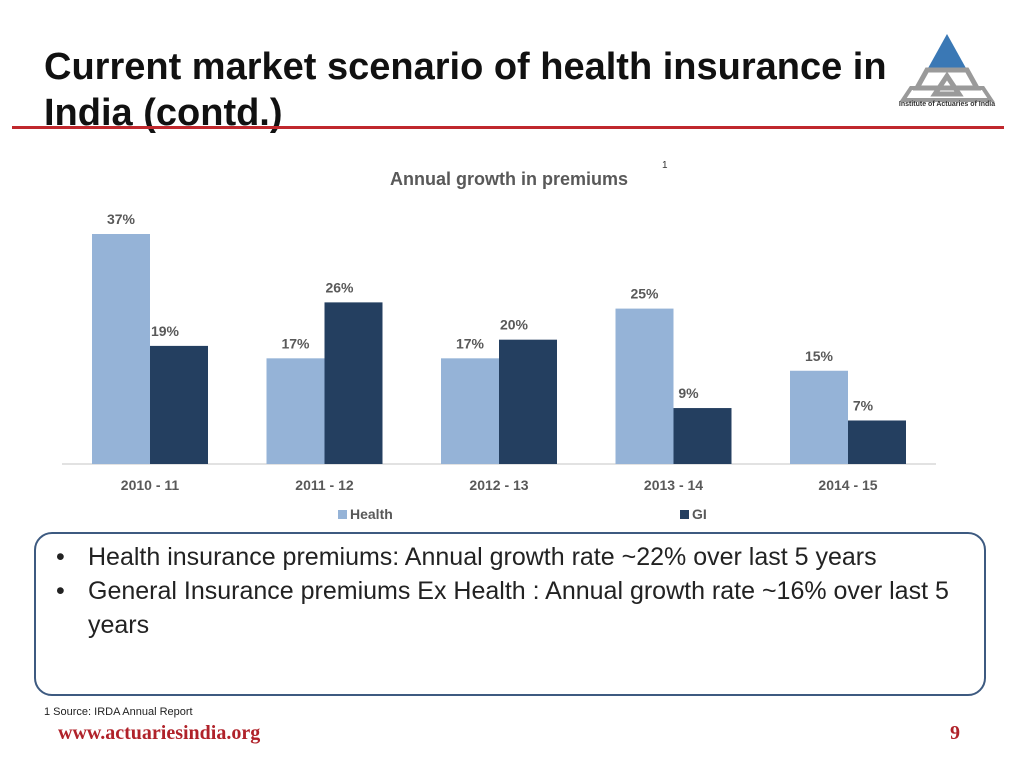  What do you see at coordinates (470, 343) in the screenshot?
I see `data-label-health-2: 17%` at bounding box center [470, 343].